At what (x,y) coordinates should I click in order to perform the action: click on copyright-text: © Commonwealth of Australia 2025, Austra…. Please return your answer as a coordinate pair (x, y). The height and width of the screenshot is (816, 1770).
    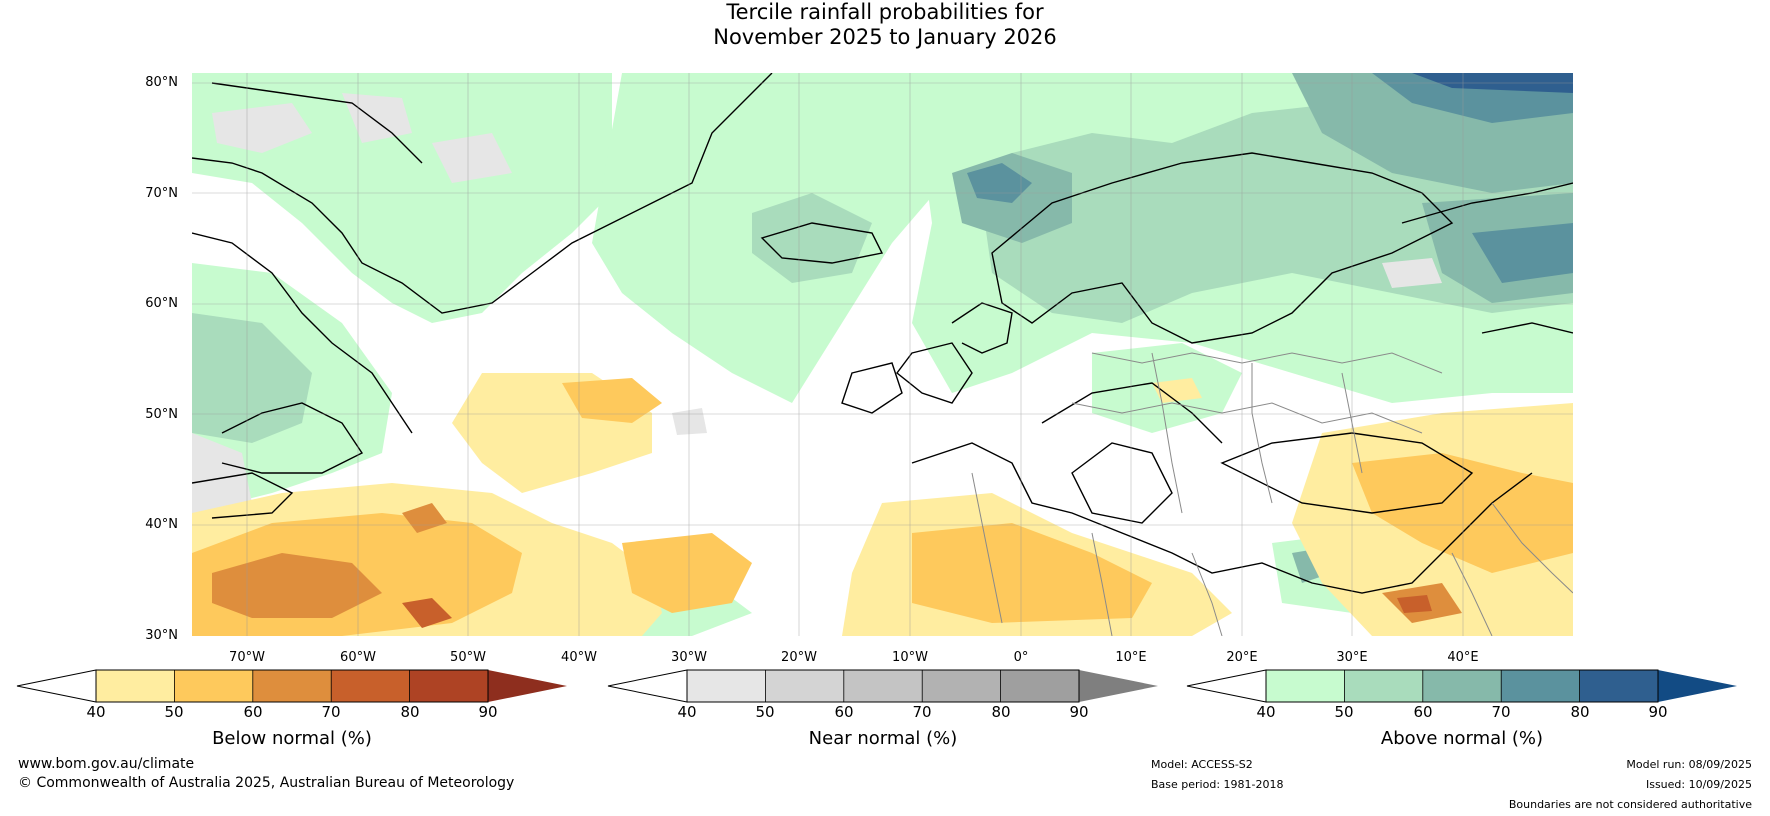
    Looking at the image, I should click on (266, 783).